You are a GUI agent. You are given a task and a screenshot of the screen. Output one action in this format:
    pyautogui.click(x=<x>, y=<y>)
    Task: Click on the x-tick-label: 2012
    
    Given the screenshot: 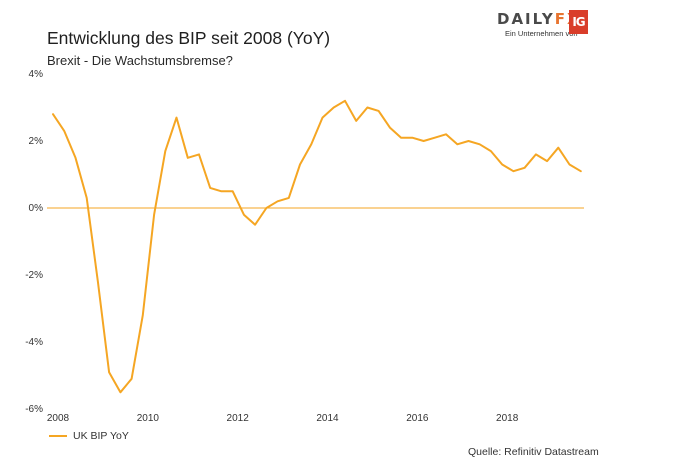 What is the action you would take?
    pyautogui.click(x=238, y=418)
    